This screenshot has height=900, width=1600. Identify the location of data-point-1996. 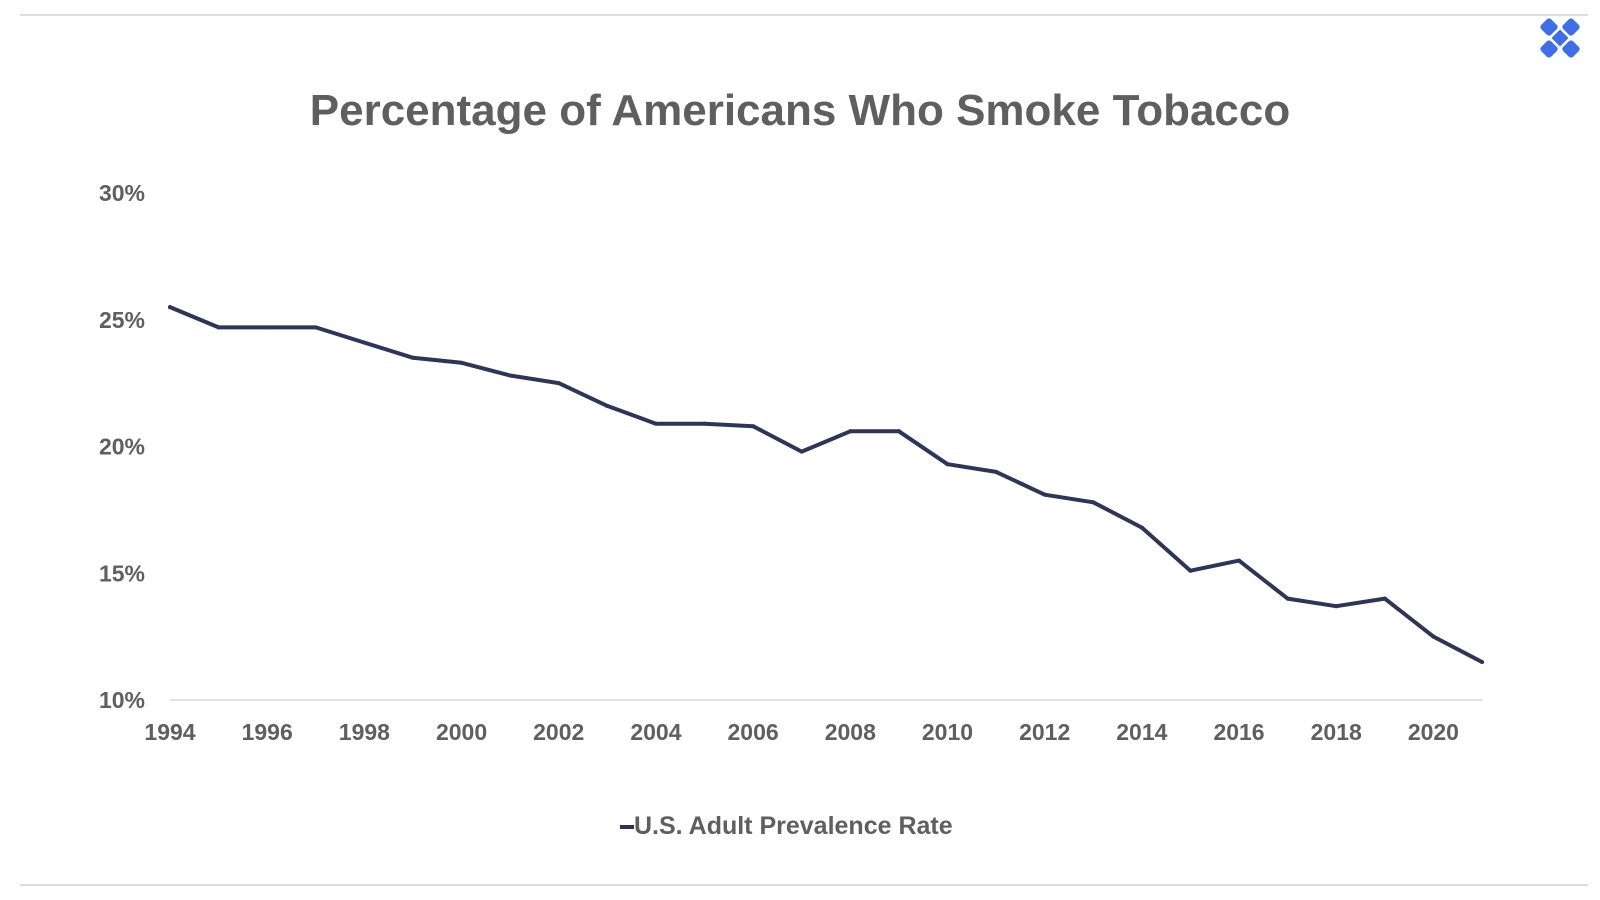
(267, 327).